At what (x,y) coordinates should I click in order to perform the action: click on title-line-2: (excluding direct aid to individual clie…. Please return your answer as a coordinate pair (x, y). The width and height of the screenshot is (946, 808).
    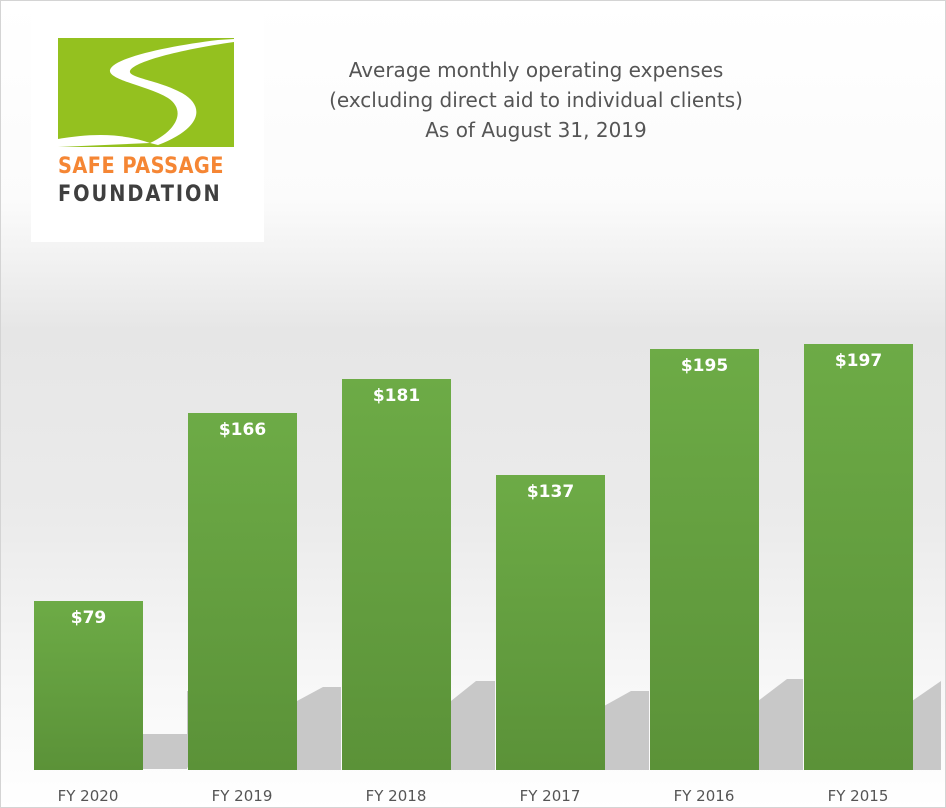
    Looking at the image, I should click on (536, 100).